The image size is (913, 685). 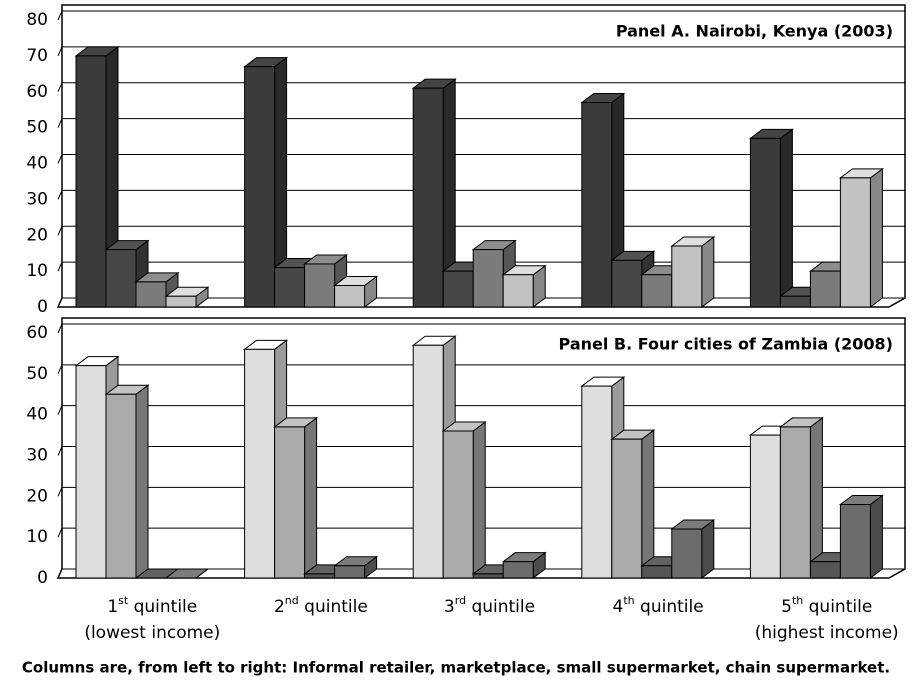 What do you see at coordinates (321, 605) in the screenshot?
I see `x-tick-label: 2nd quintile` at bounding box center [321, 605].